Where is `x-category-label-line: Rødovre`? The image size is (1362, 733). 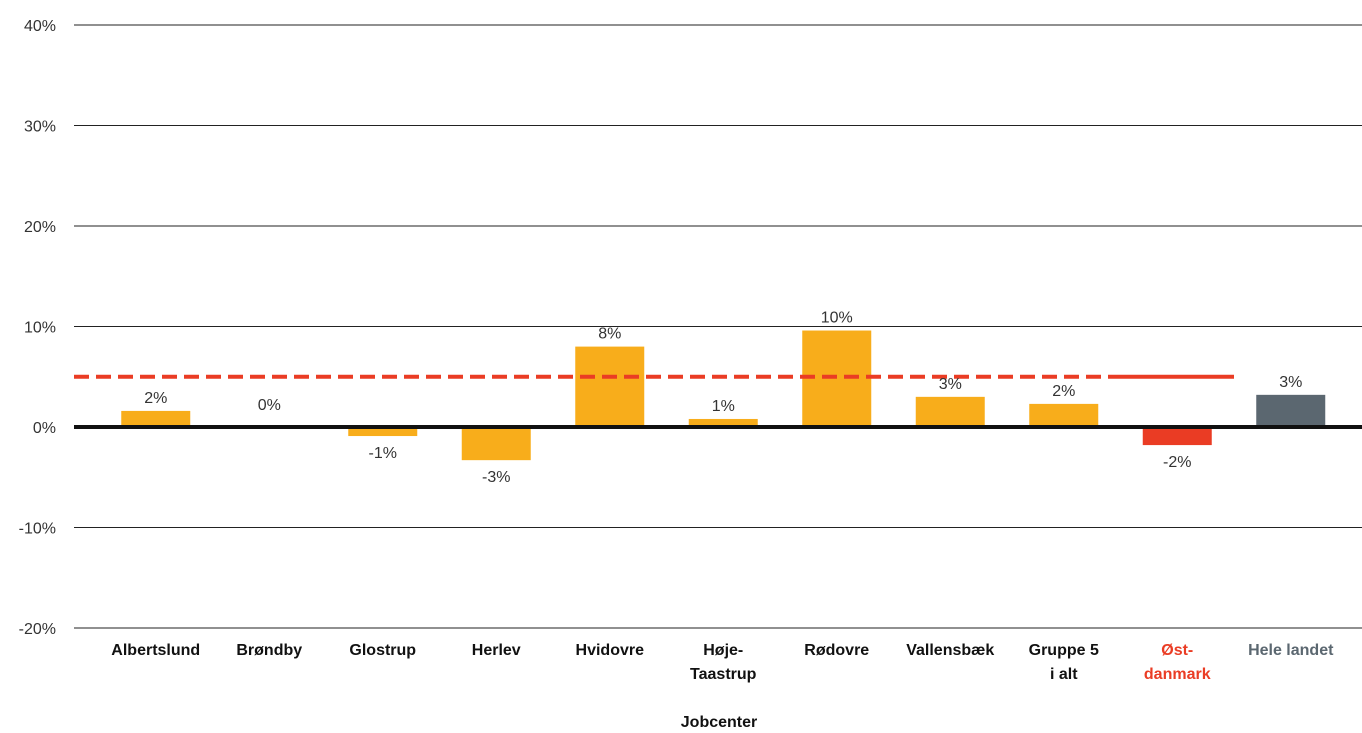
x-category-label-line: Rødovre is located at coordinates (836, 650).